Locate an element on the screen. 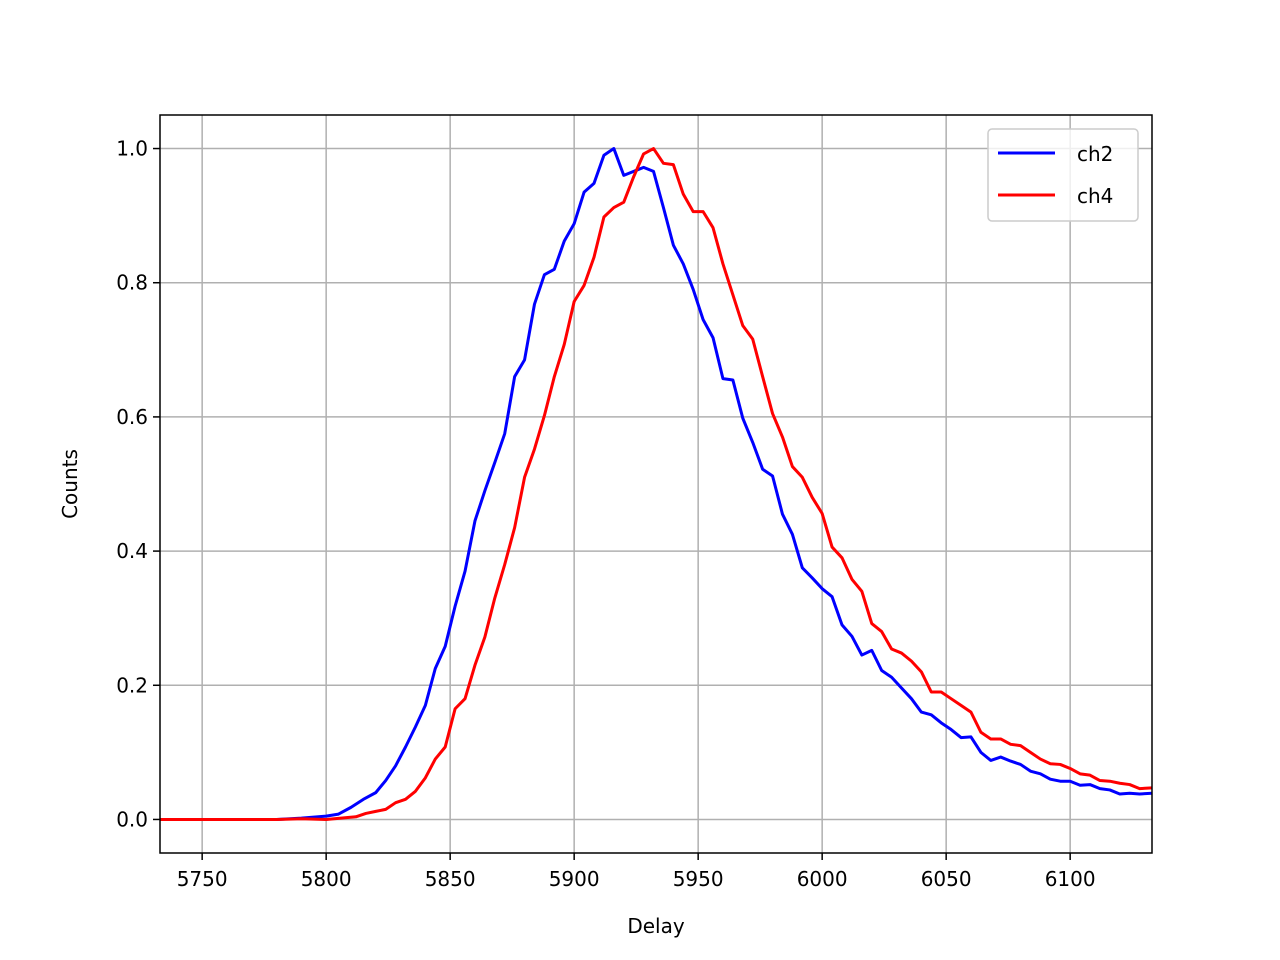  y-tick-label: 1.0 is located at coordinates (132, 149).